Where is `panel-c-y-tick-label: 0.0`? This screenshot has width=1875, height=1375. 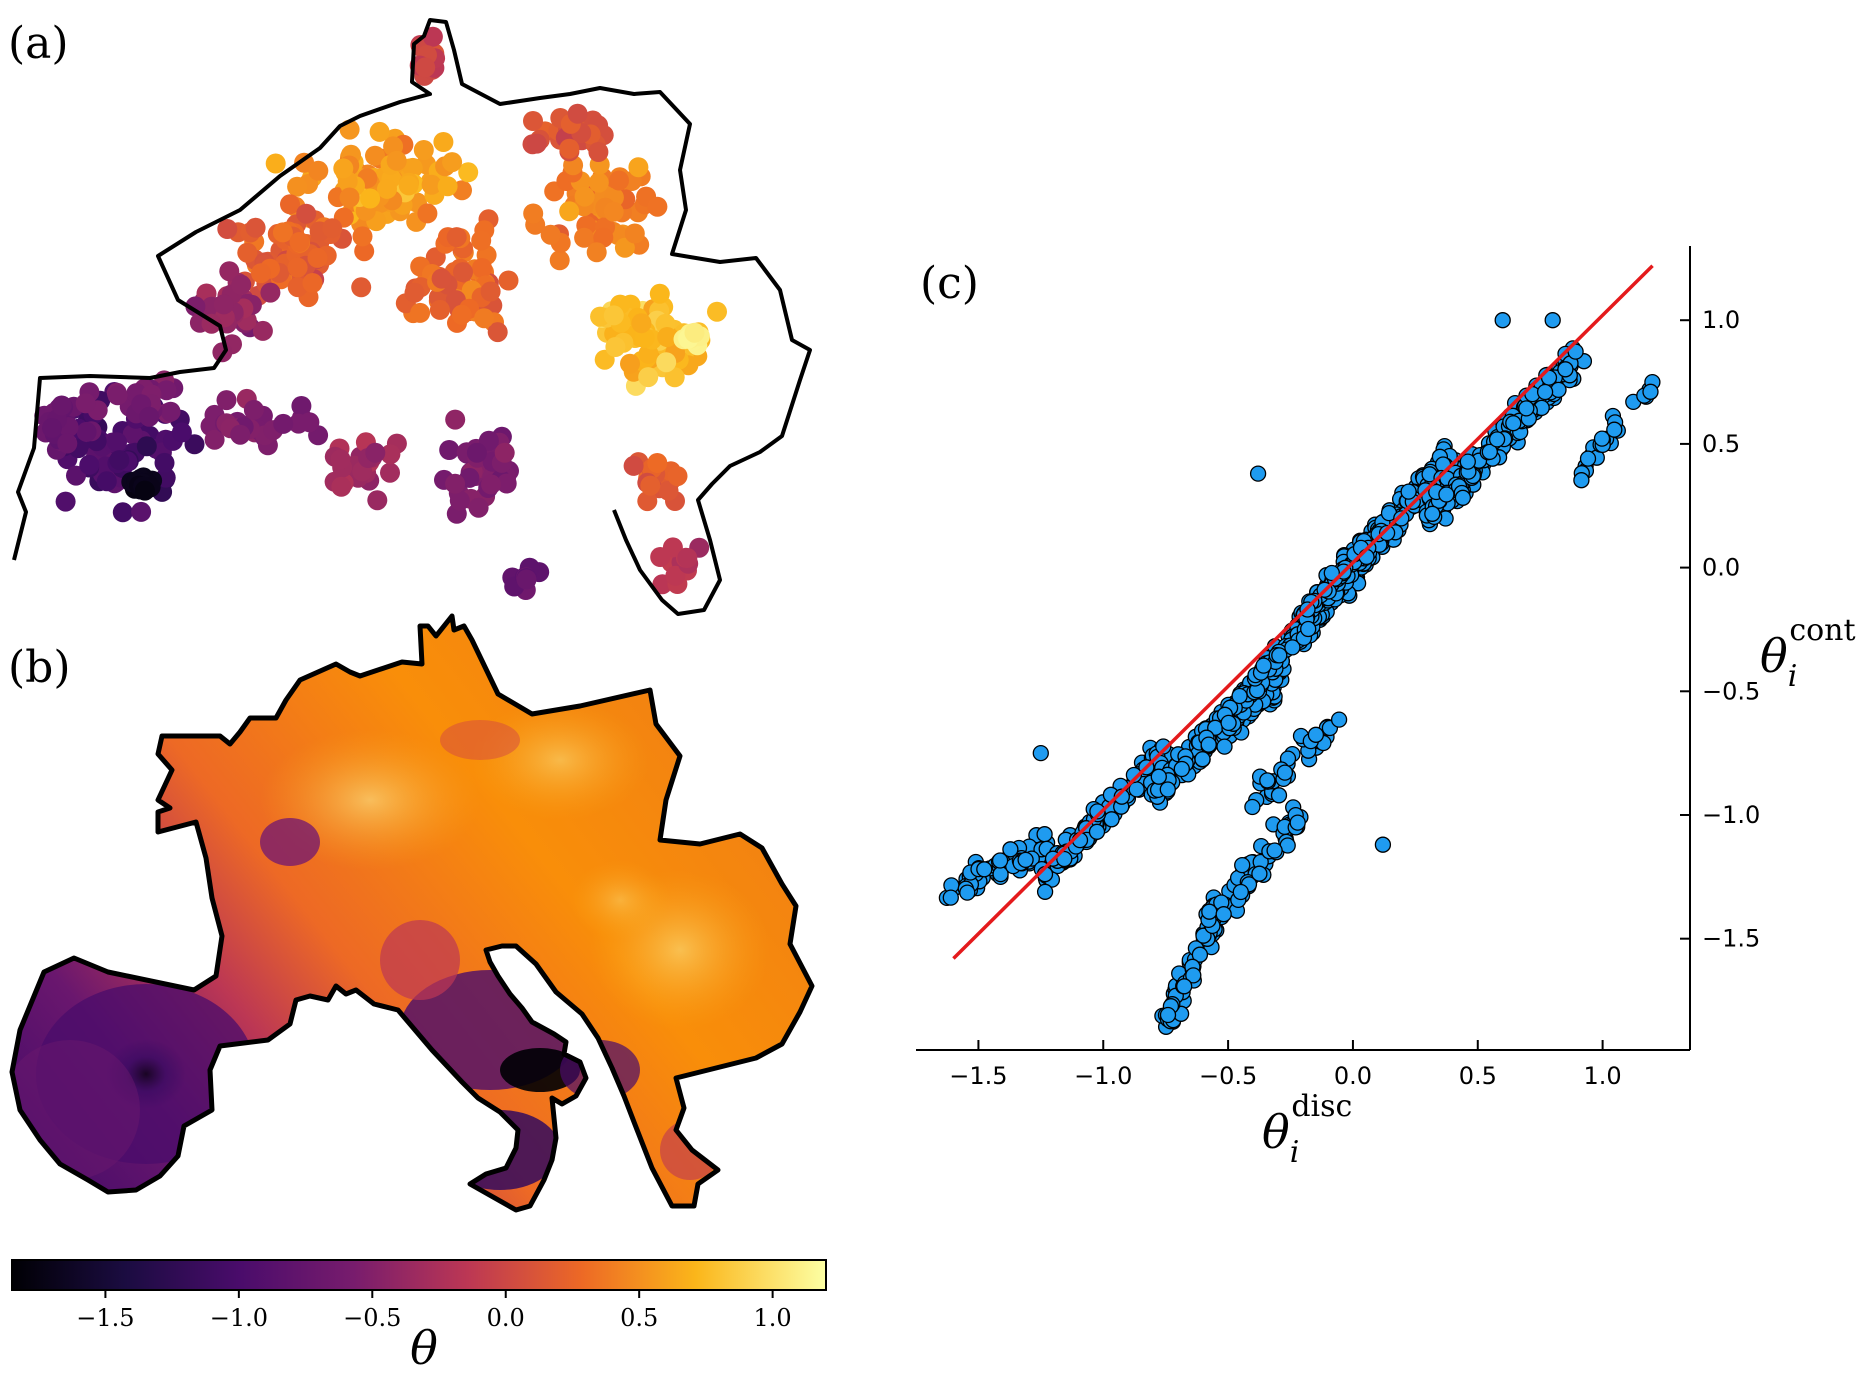
panel-c-y-tick-label: 0.0 is located at coordinates (1721, 568).